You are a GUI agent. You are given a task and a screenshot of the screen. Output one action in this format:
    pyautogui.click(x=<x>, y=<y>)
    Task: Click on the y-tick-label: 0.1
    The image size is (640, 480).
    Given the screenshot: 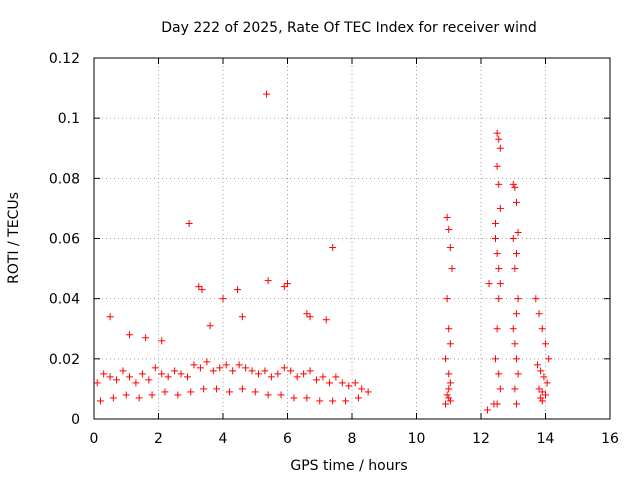 What is the action you would take?
    pyautogui.click(x=69, y=119)
    